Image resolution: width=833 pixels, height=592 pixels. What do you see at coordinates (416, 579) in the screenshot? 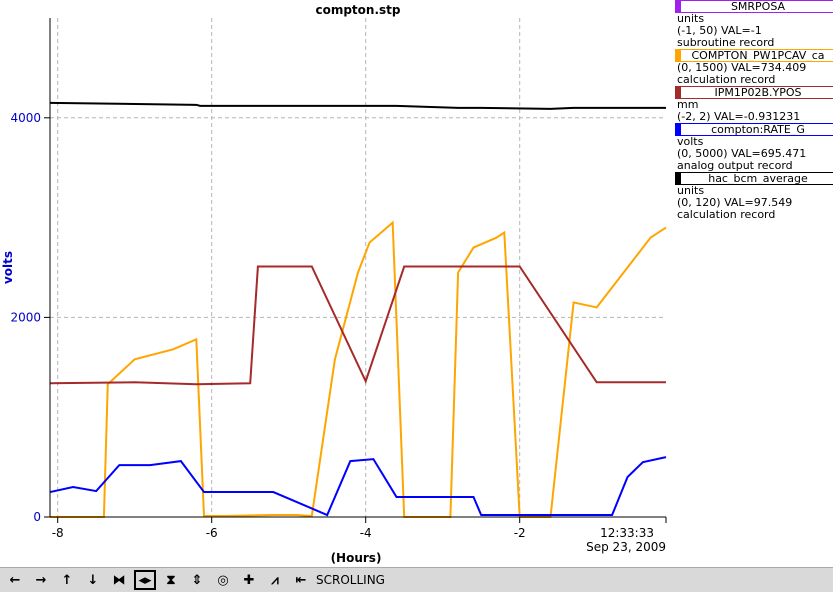
I see `toolbar: ← → ↑ ↓ ⧓ ◂▸ ⧗ ⇕ ◎ ✚ ⩘ ⇤ SCROLLING` at bounding box center [416, 579].